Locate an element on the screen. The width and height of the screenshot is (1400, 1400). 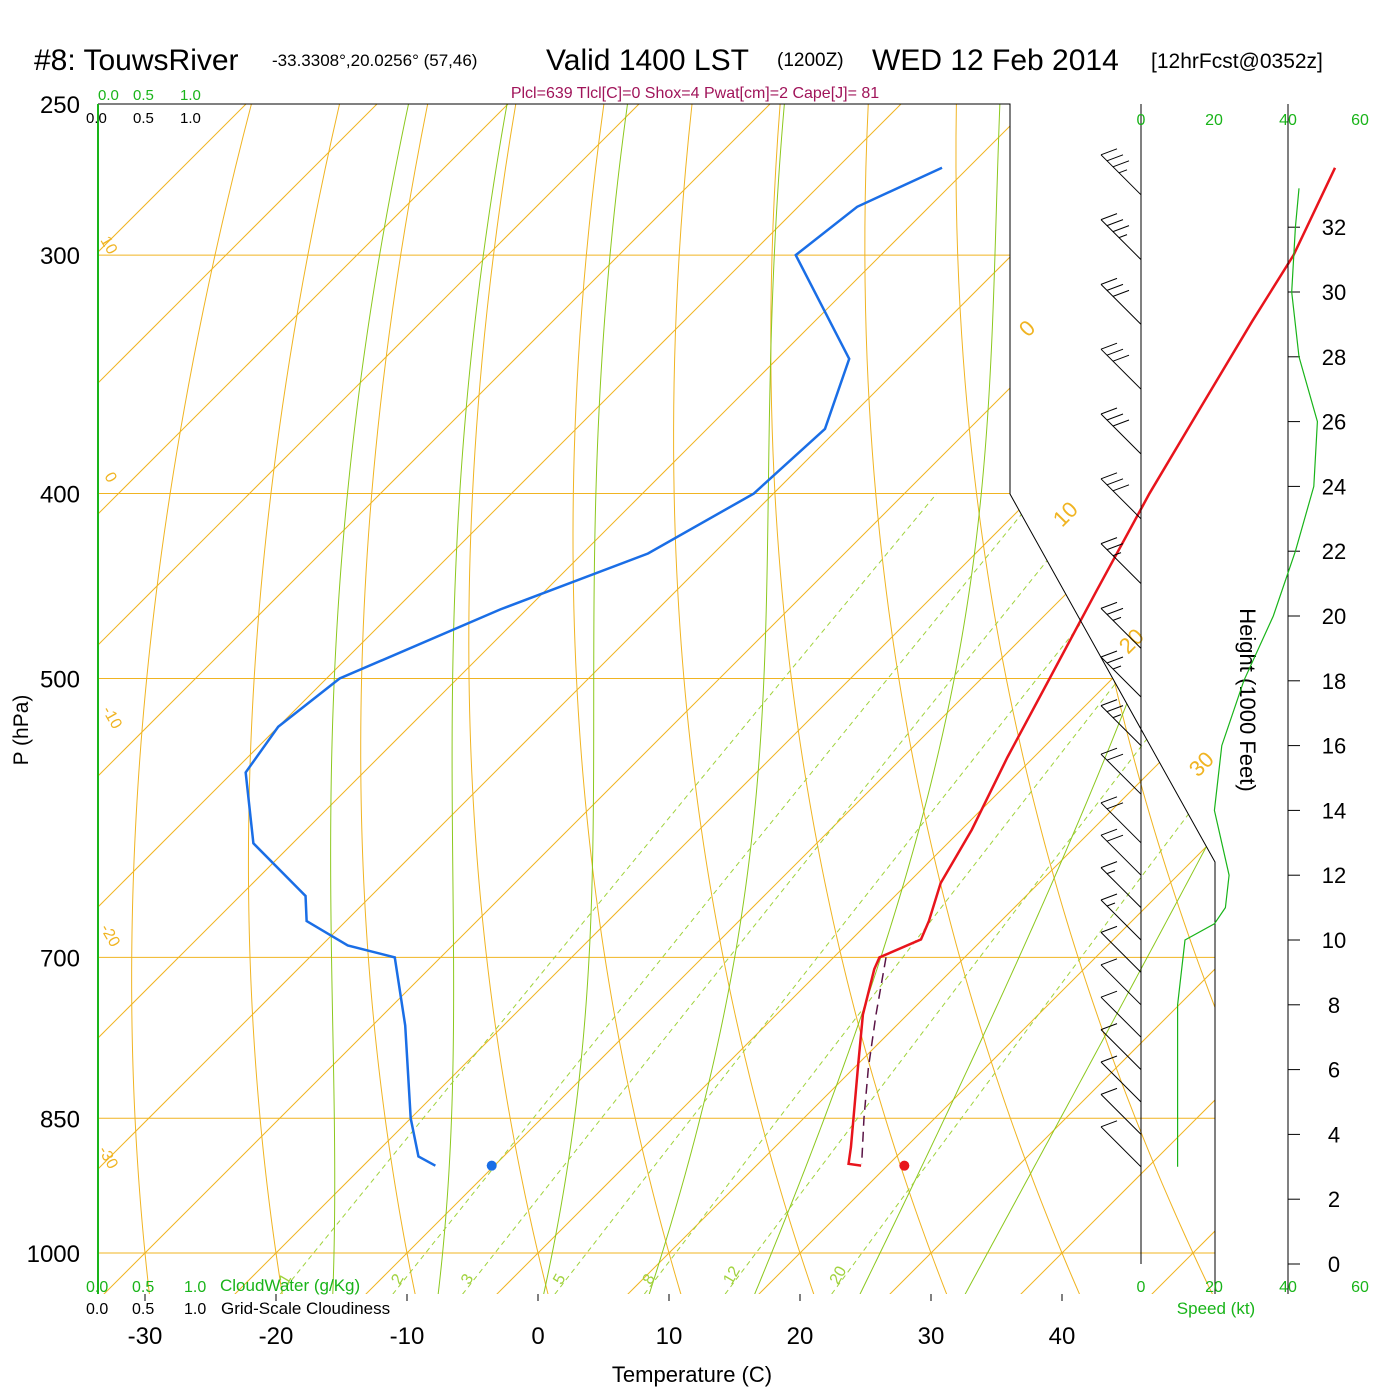
wind-speed-top-tick: 40 is located at coordinates (1288, 120).